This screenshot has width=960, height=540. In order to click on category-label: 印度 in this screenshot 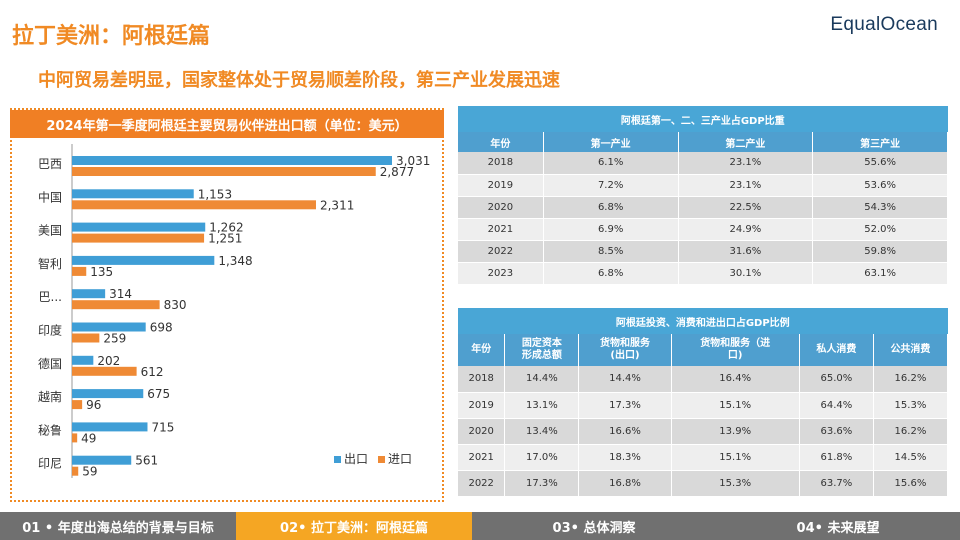, I will do `click(50, 330)`.